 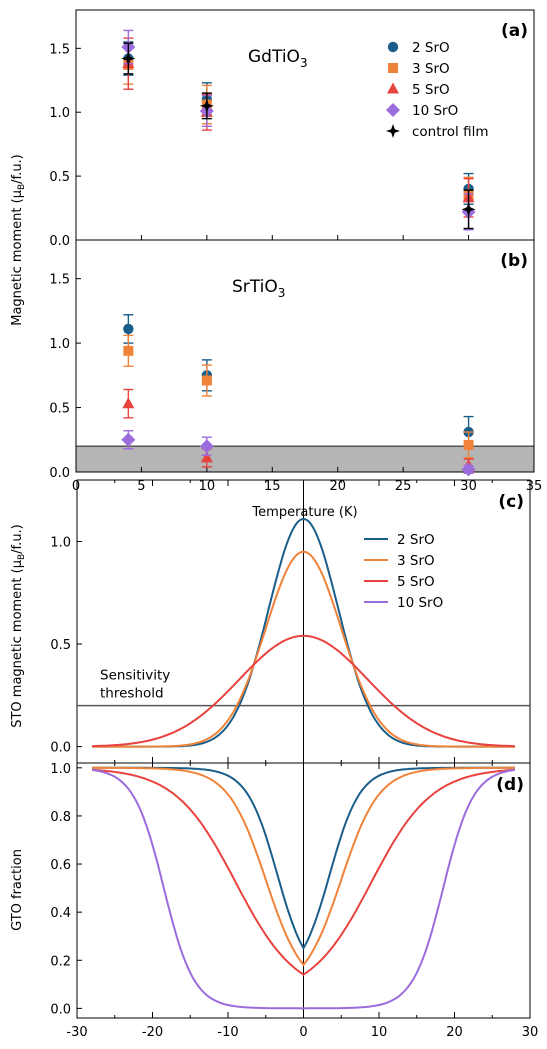 What do you see at coordinates (60, 913) in the screenshot?
I see `y-tick-label: 0.4` at bounding box center [60, 913].